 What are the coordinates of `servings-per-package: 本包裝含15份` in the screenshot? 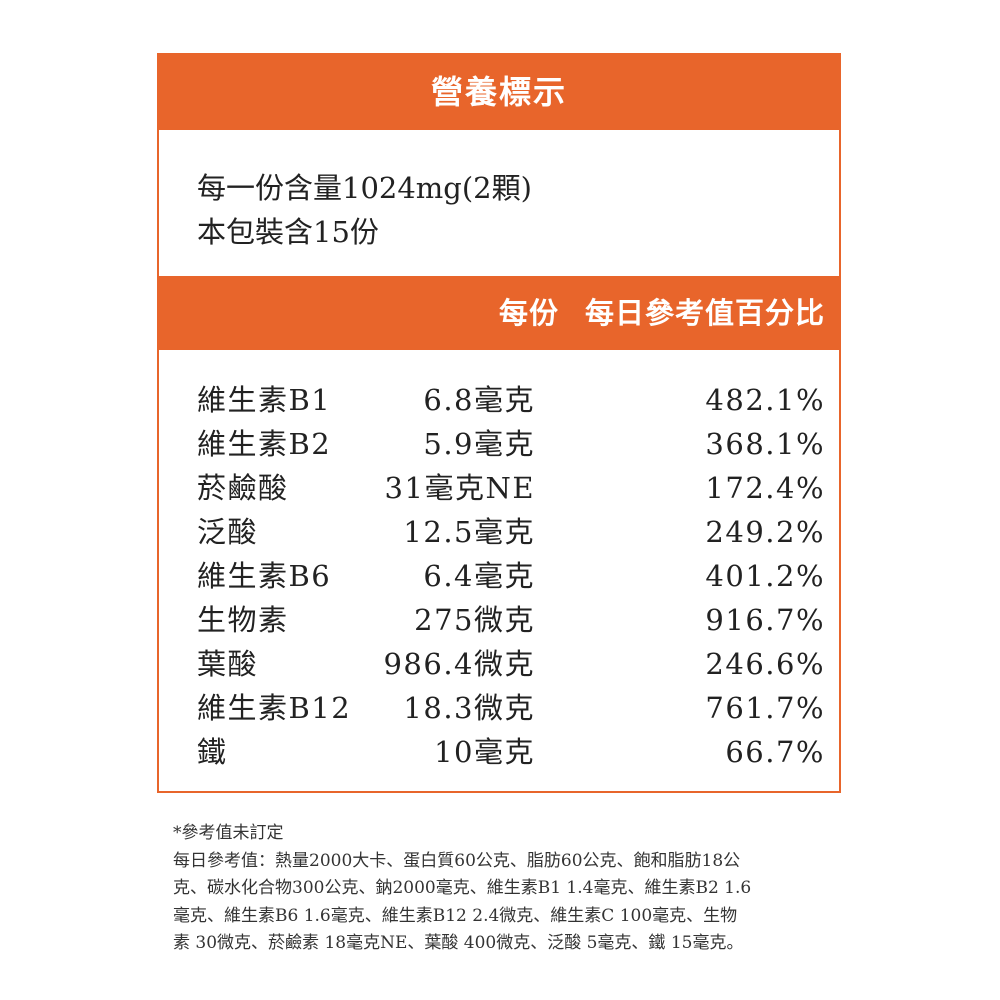 It's located at (288, 232).